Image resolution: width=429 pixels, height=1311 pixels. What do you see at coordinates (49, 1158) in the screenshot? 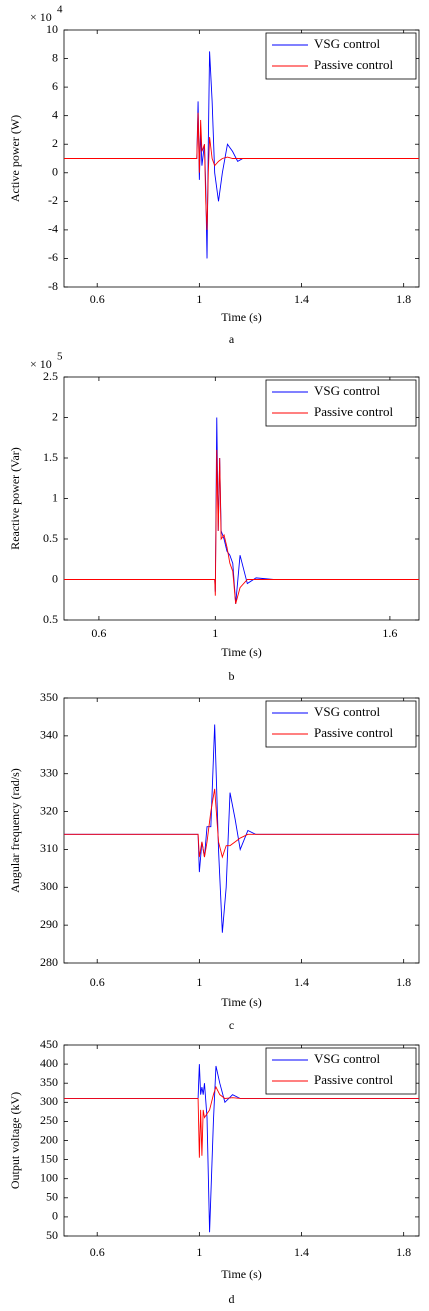
I see `y-tick-label: 150` at bounding box center [49, 1158].